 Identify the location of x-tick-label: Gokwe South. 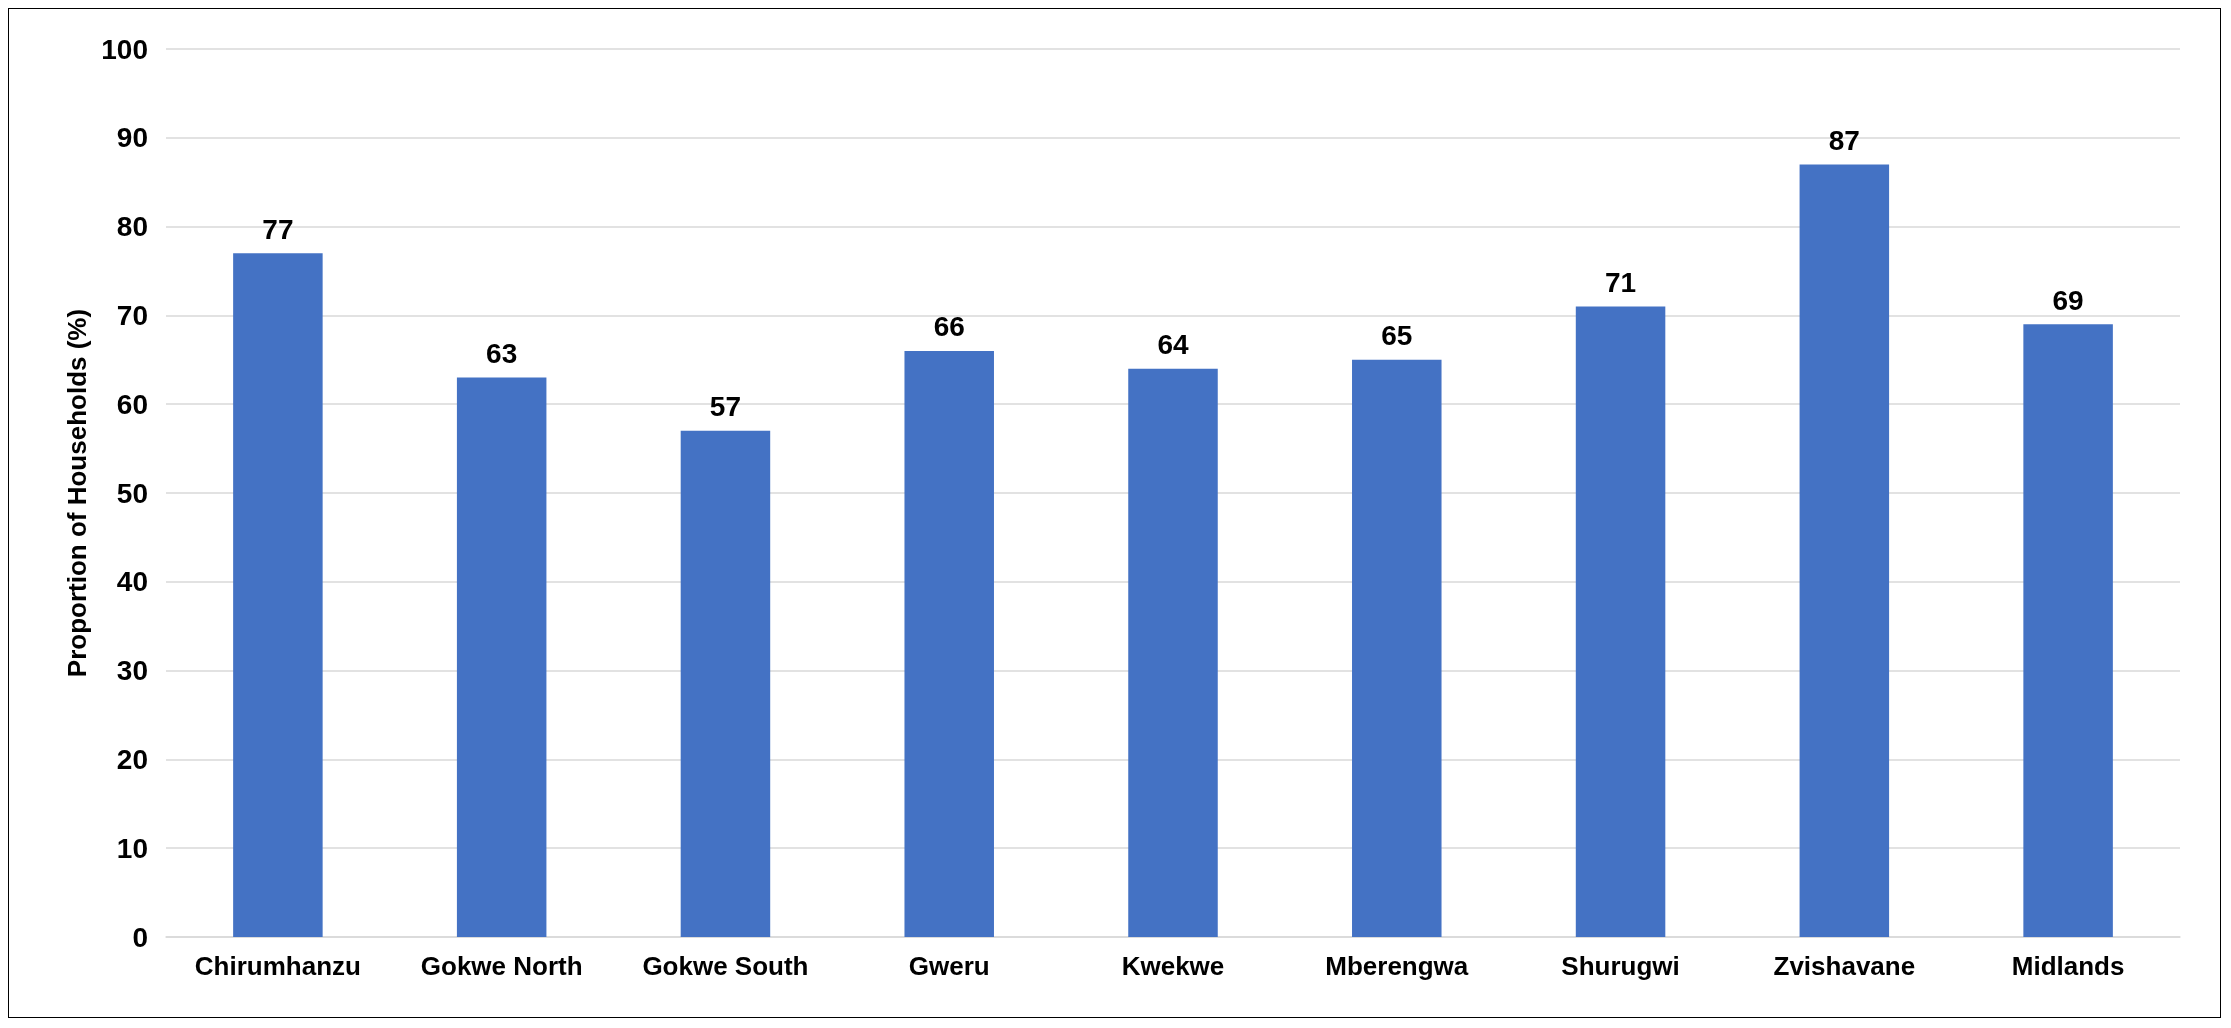
(725, 966).